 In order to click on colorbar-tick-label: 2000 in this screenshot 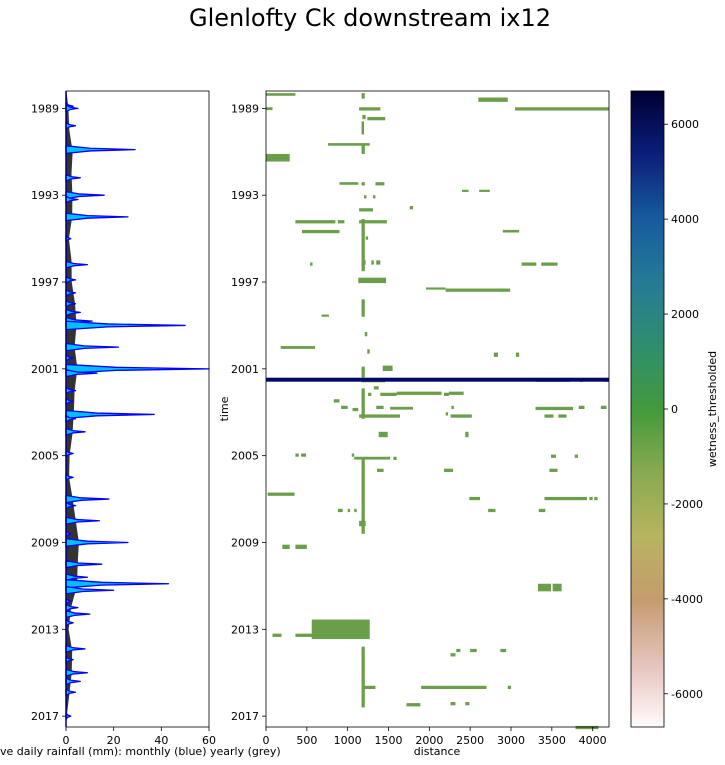, I will do `click(685, 314)`.